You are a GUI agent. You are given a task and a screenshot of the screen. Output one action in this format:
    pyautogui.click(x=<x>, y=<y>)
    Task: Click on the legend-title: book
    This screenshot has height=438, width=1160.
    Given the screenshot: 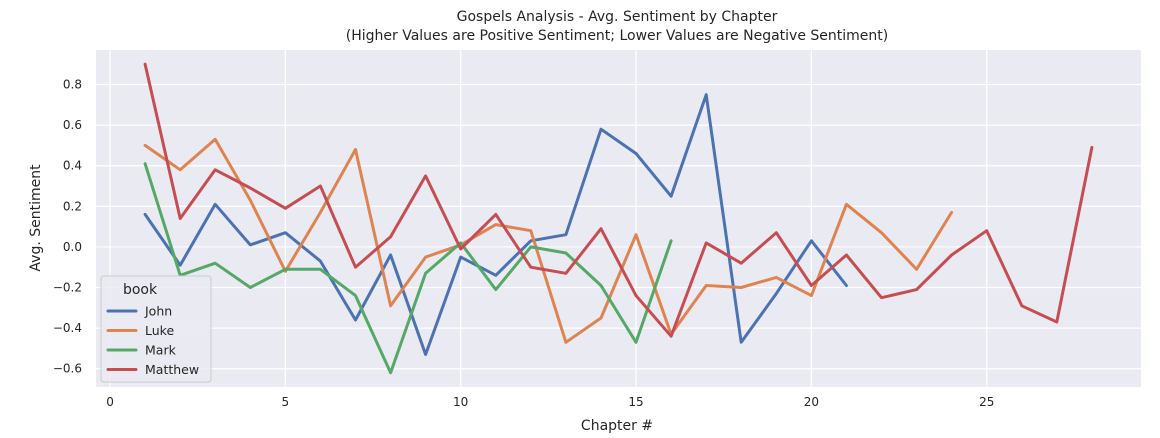 What is the action you would take?
    pyautogui.click(x=140, y=290)
    